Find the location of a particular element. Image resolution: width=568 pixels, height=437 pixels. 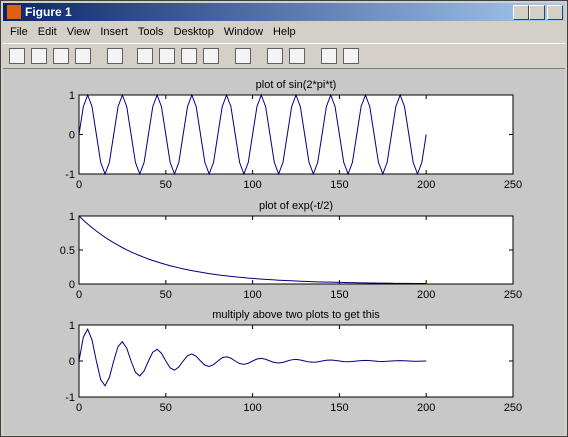

pointer-button is located at coordinates (115, 56).